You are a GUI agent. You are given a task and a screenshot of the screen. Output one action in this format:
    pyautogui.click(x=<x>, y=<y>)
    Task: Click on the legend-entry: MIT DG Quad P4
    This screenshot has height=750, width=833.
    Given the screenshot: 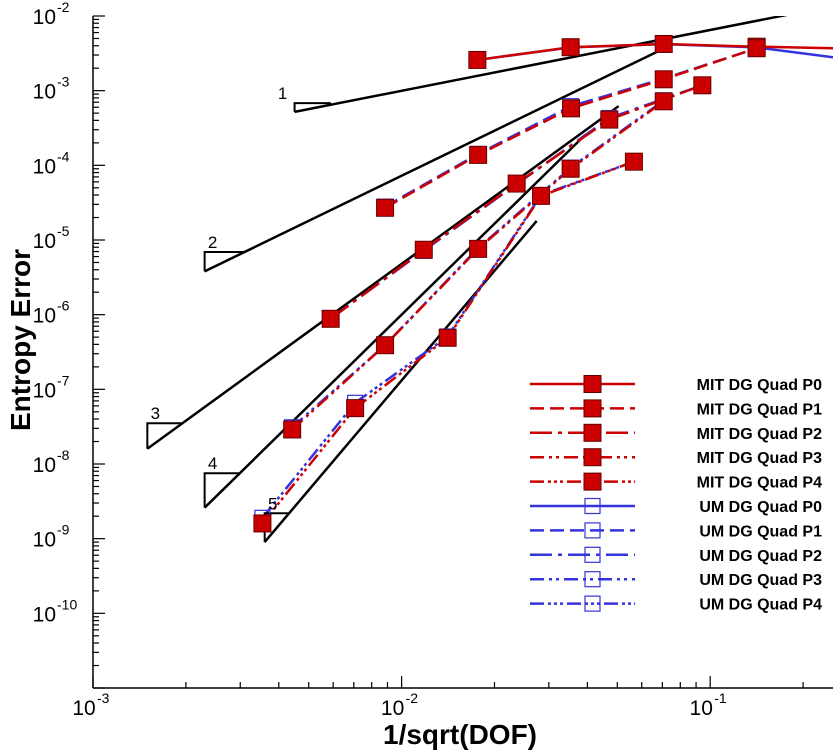 What is the action you would take?
    pyautogui.click(x=676, y=482)
    